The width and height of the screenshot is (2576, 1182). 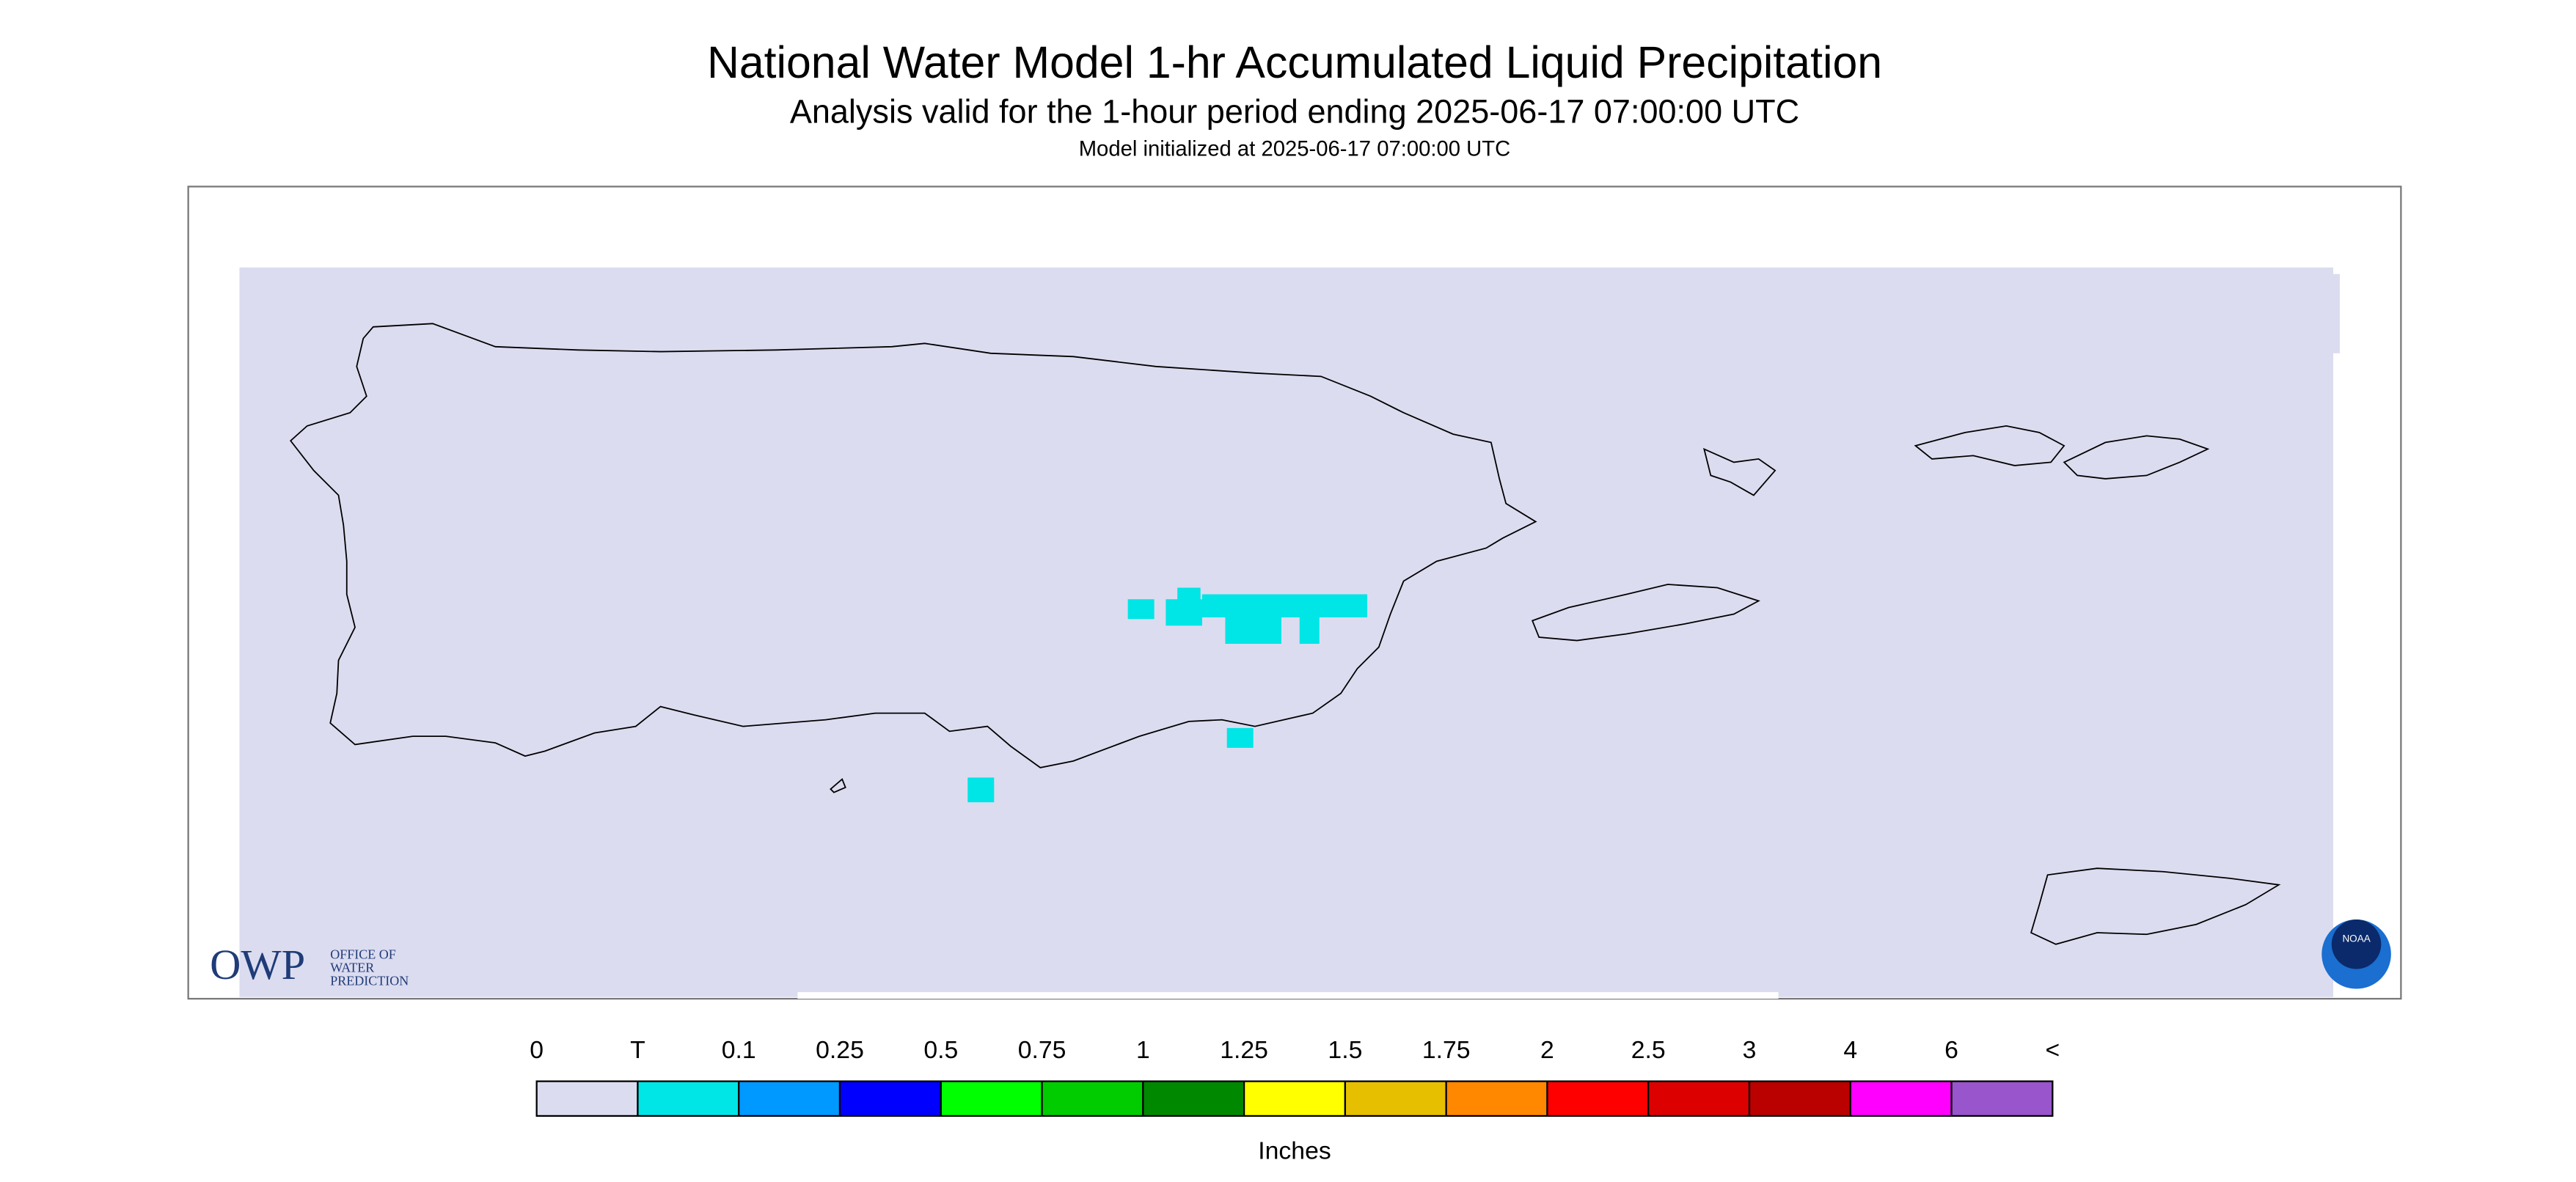 I want to click on legend-label: 2, so click(x=1547, y=1050).